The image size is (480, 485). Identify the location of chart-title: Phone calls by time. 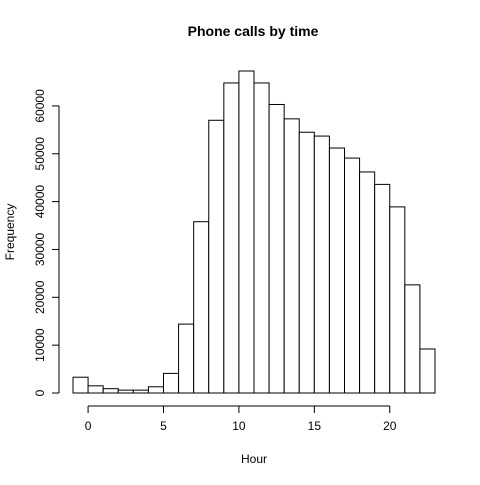
(253, 31).